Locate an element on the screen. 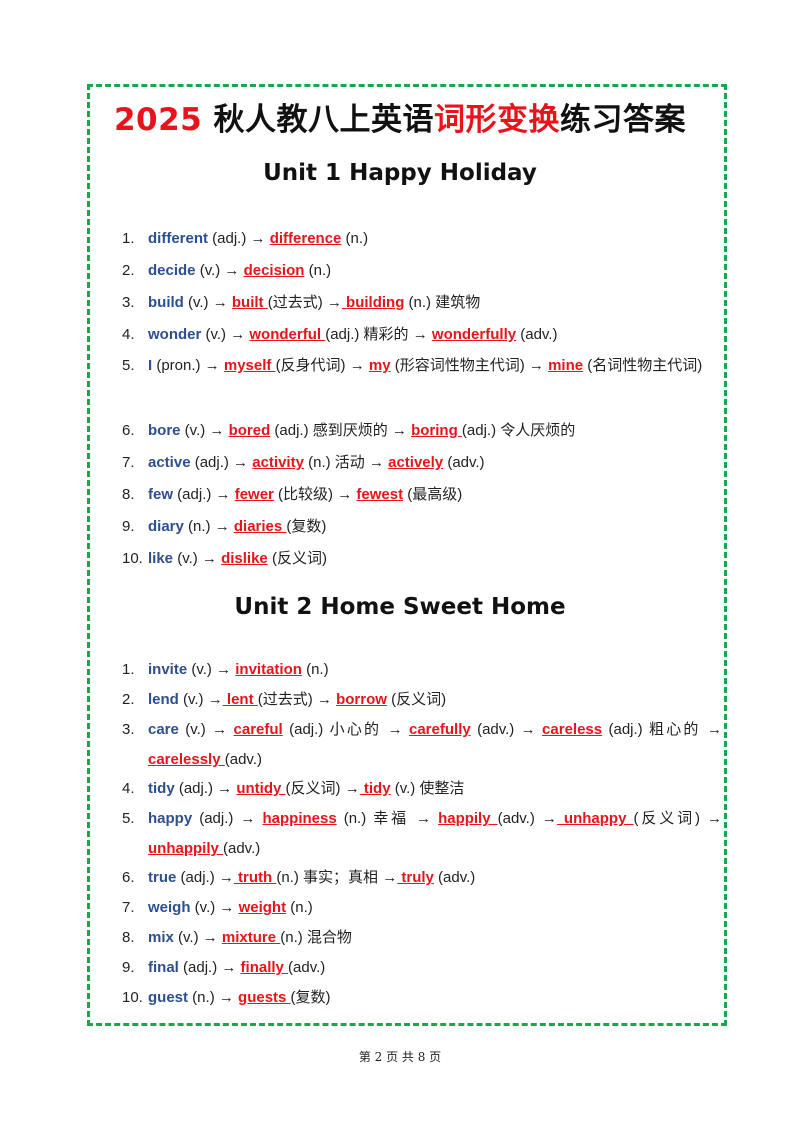 This screenshot has height=1132, width=800. item-number: 4. is located at coordinates (128, 334).